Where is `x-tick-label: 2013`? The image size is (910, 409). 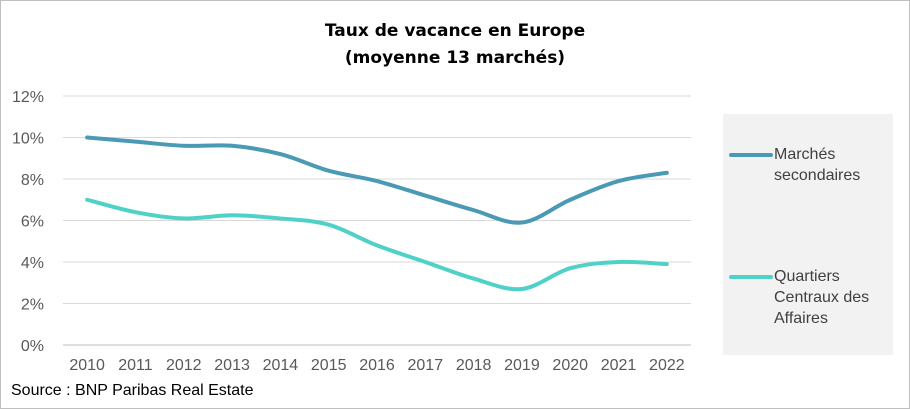
x-tick-label: 2013 is located at coordinates (232, 365).